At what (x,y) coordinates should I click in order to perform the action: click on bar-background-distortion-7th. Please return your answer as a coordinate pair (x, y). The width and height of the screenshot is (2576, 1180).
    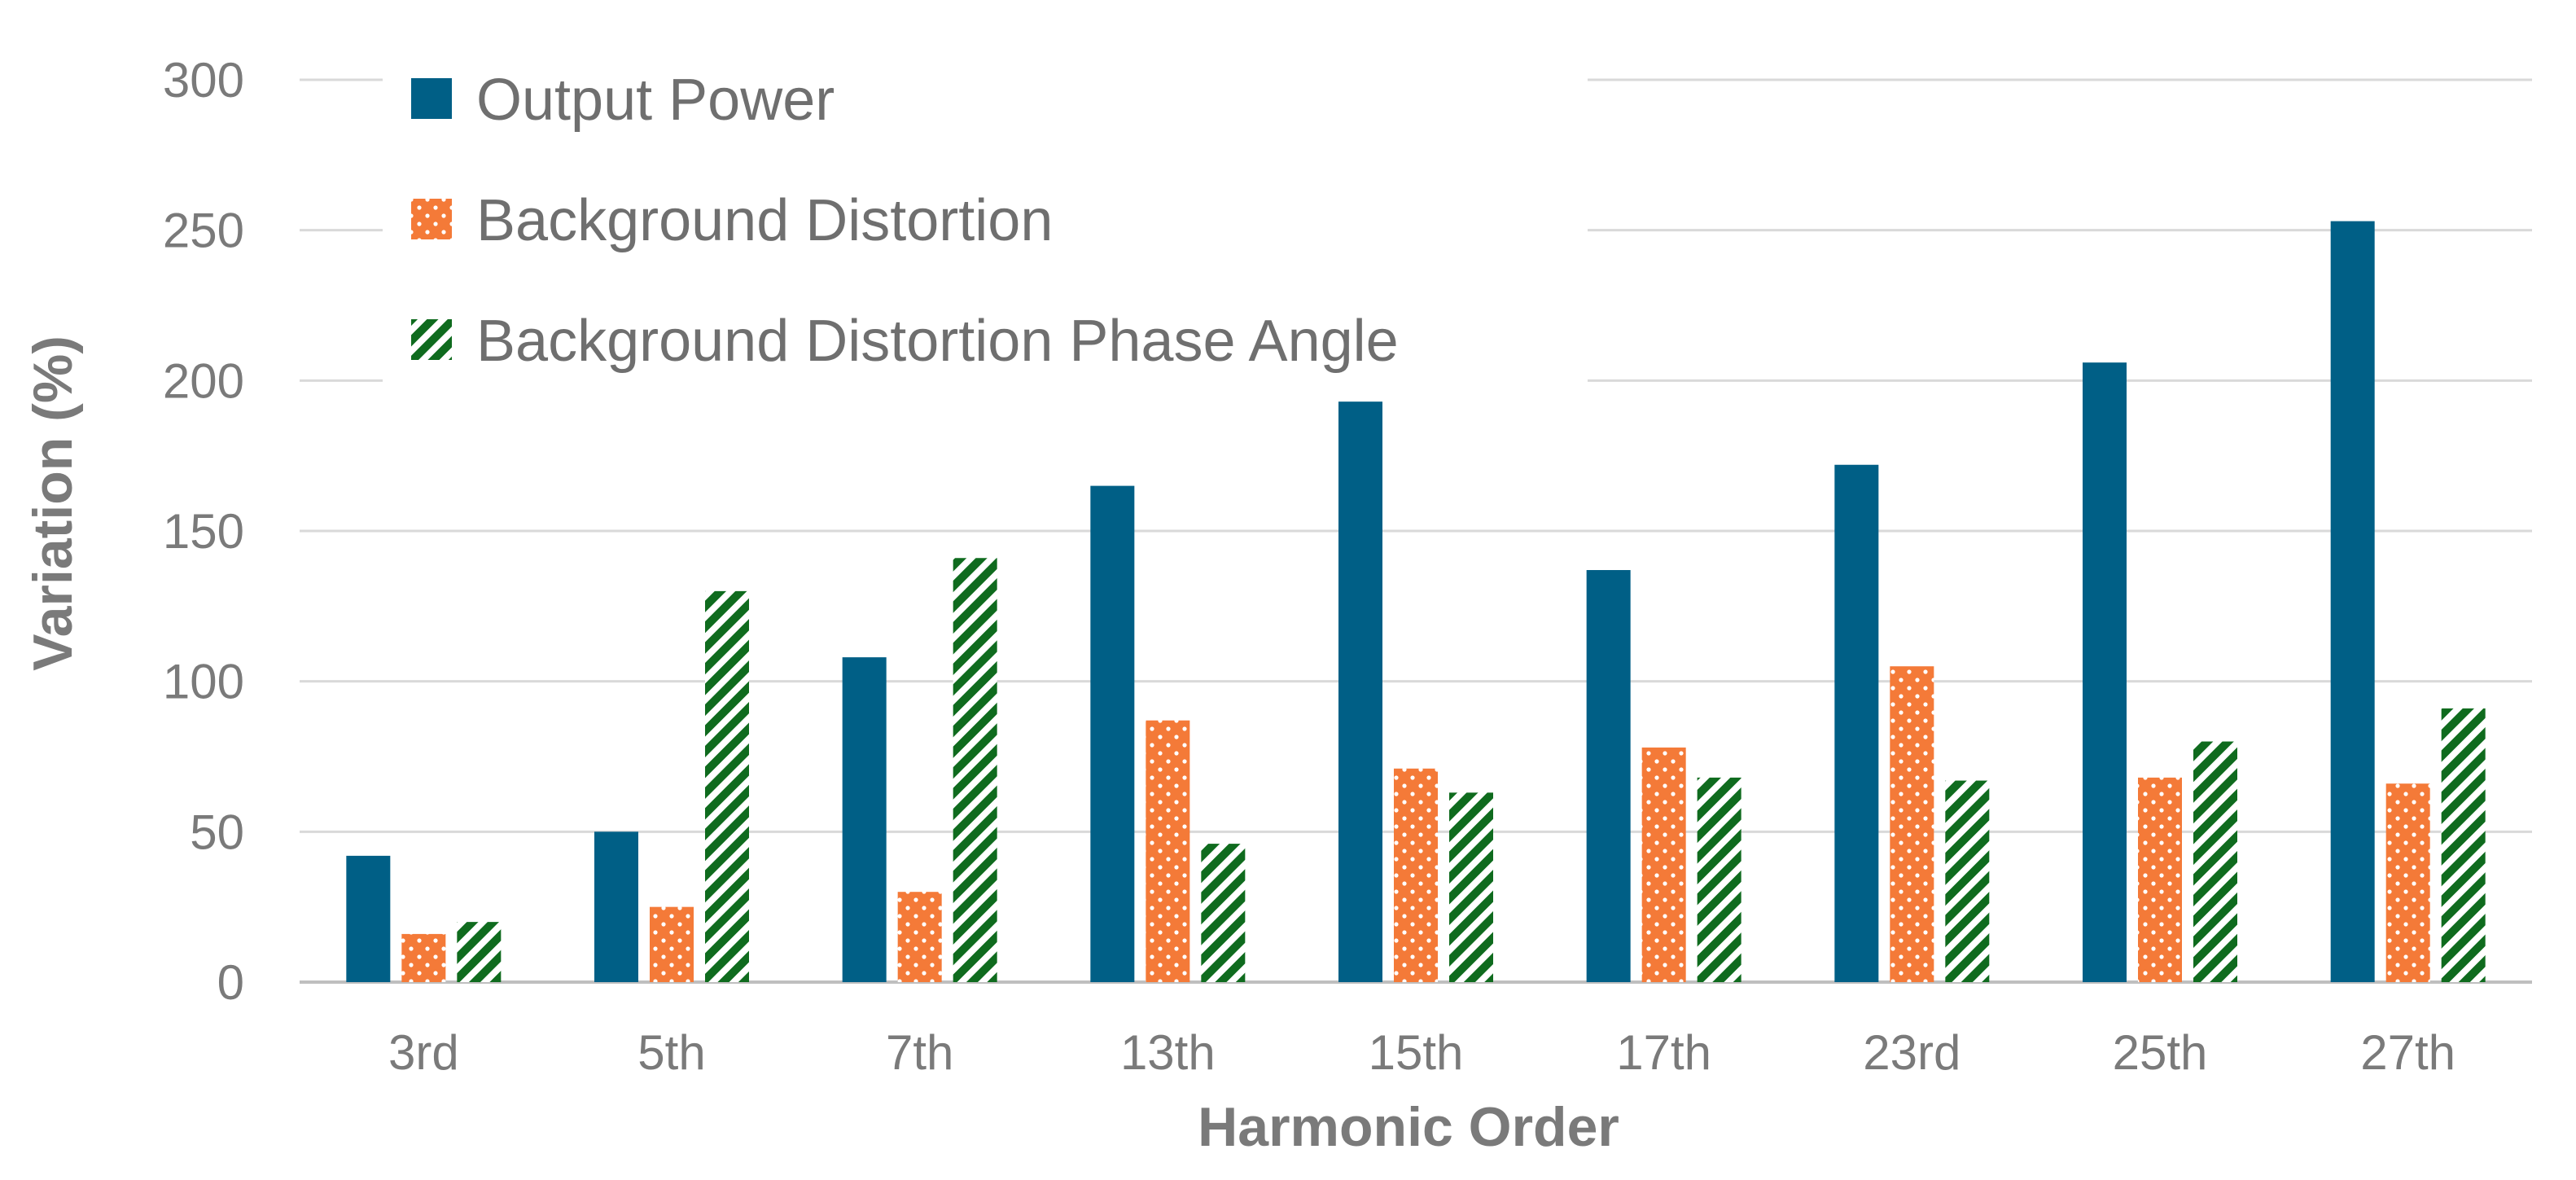
    Looking at the image, I should click on (919, 937).